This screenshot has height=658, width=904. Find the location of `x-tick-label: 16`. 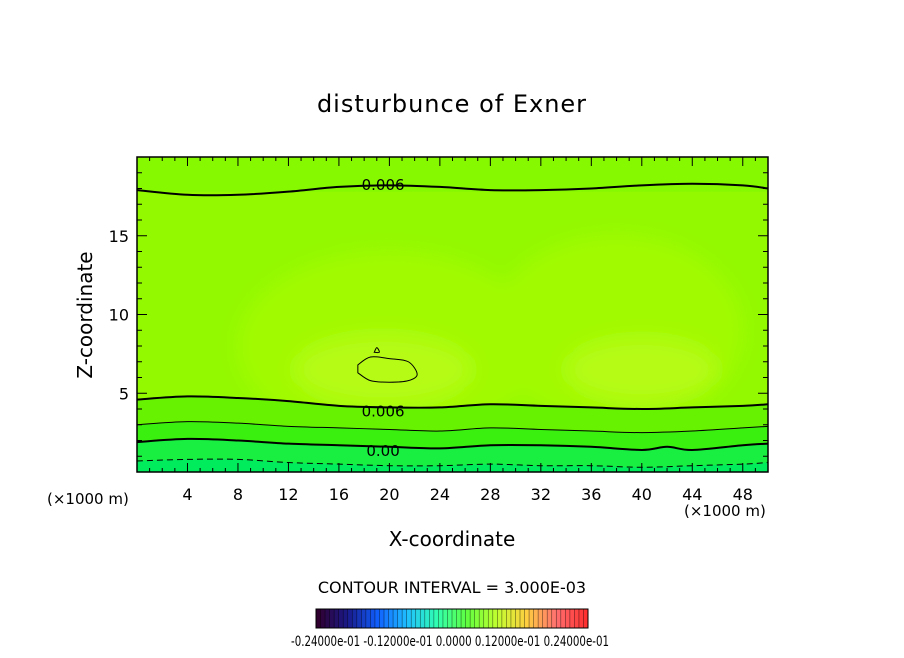

x-tick-label: 16 is located at coordinates (339, 494).